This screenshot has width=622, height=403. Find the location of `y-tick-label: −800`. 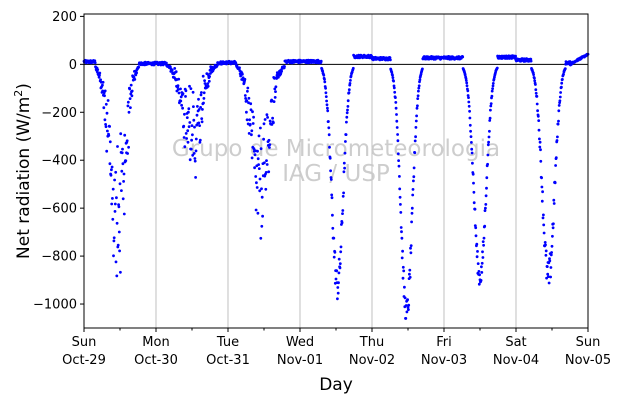

y-tick-label: −800 is located at coordinates (59, 257).